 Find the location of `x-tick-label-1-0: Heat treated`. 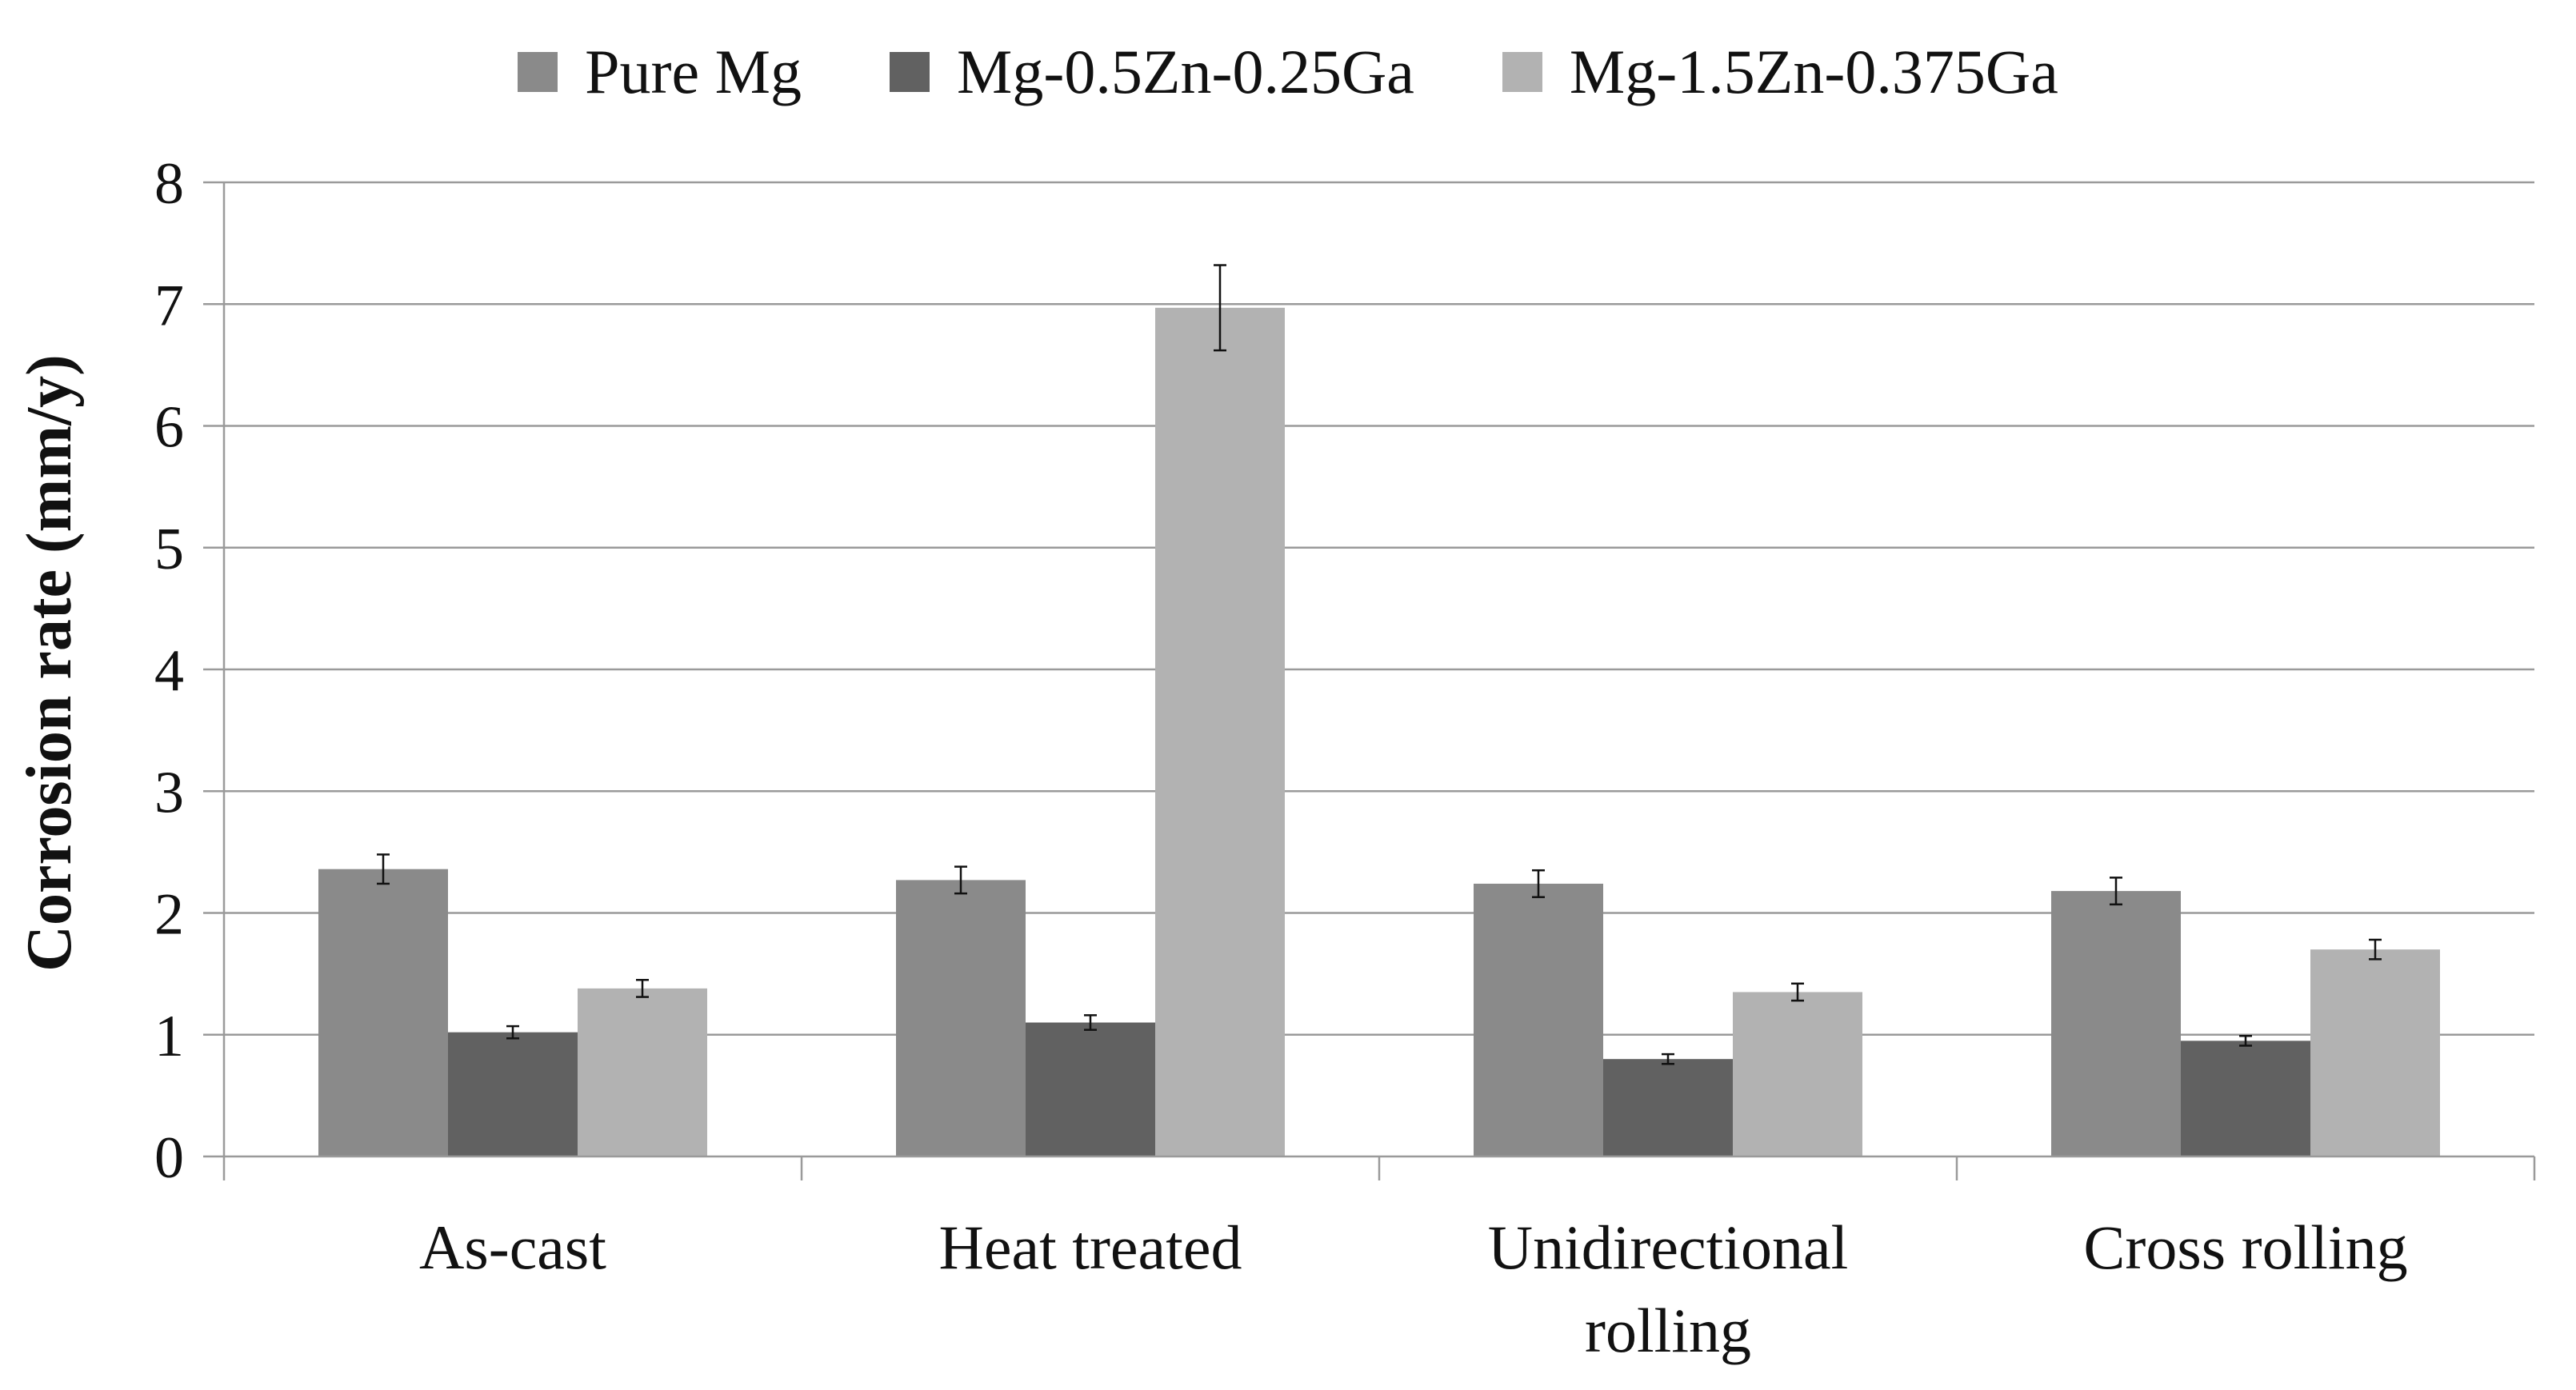

x-tick-label-1-0: Heat treated is located at coordinates (1090, 1247).